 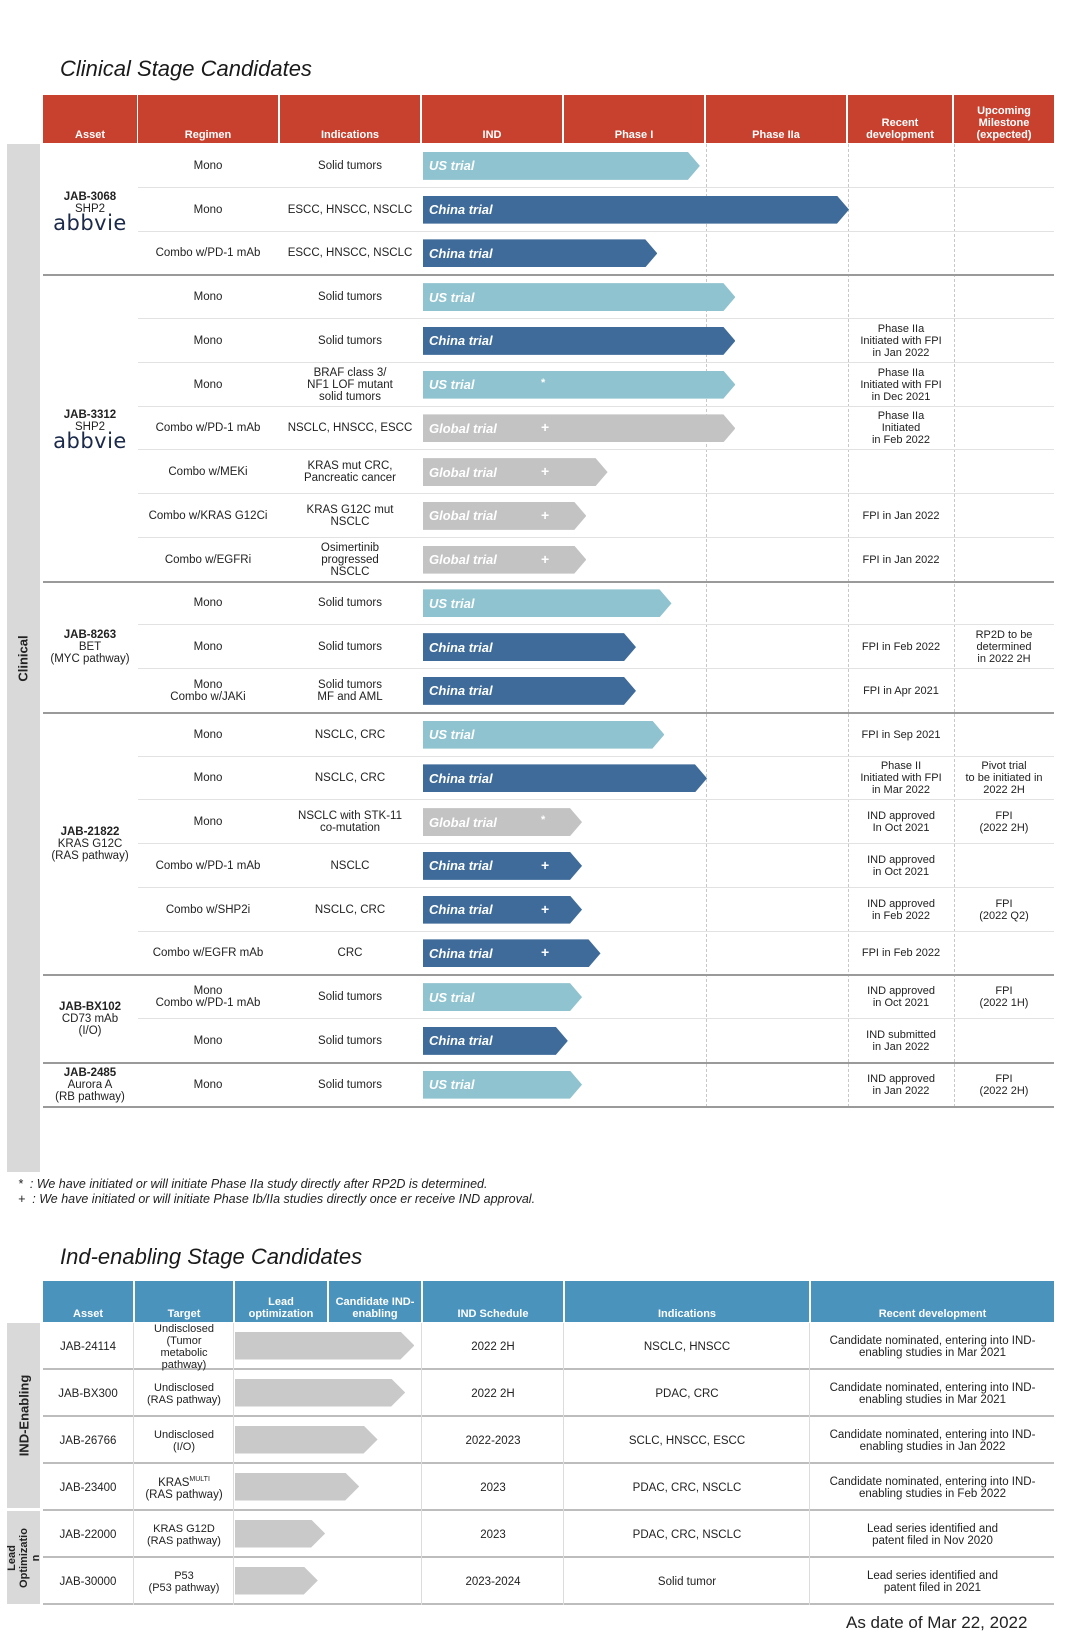 What do you see at coordinates (20, 1184) in the screenshot?
I see `footnote-star-symbol: *` at bounding box center [20, 1184].